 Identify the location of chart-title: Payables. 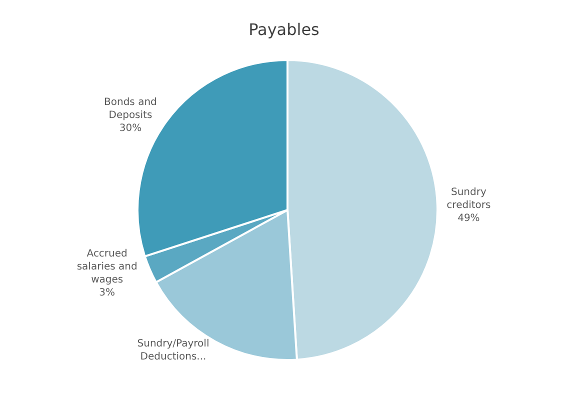
(284, 30).